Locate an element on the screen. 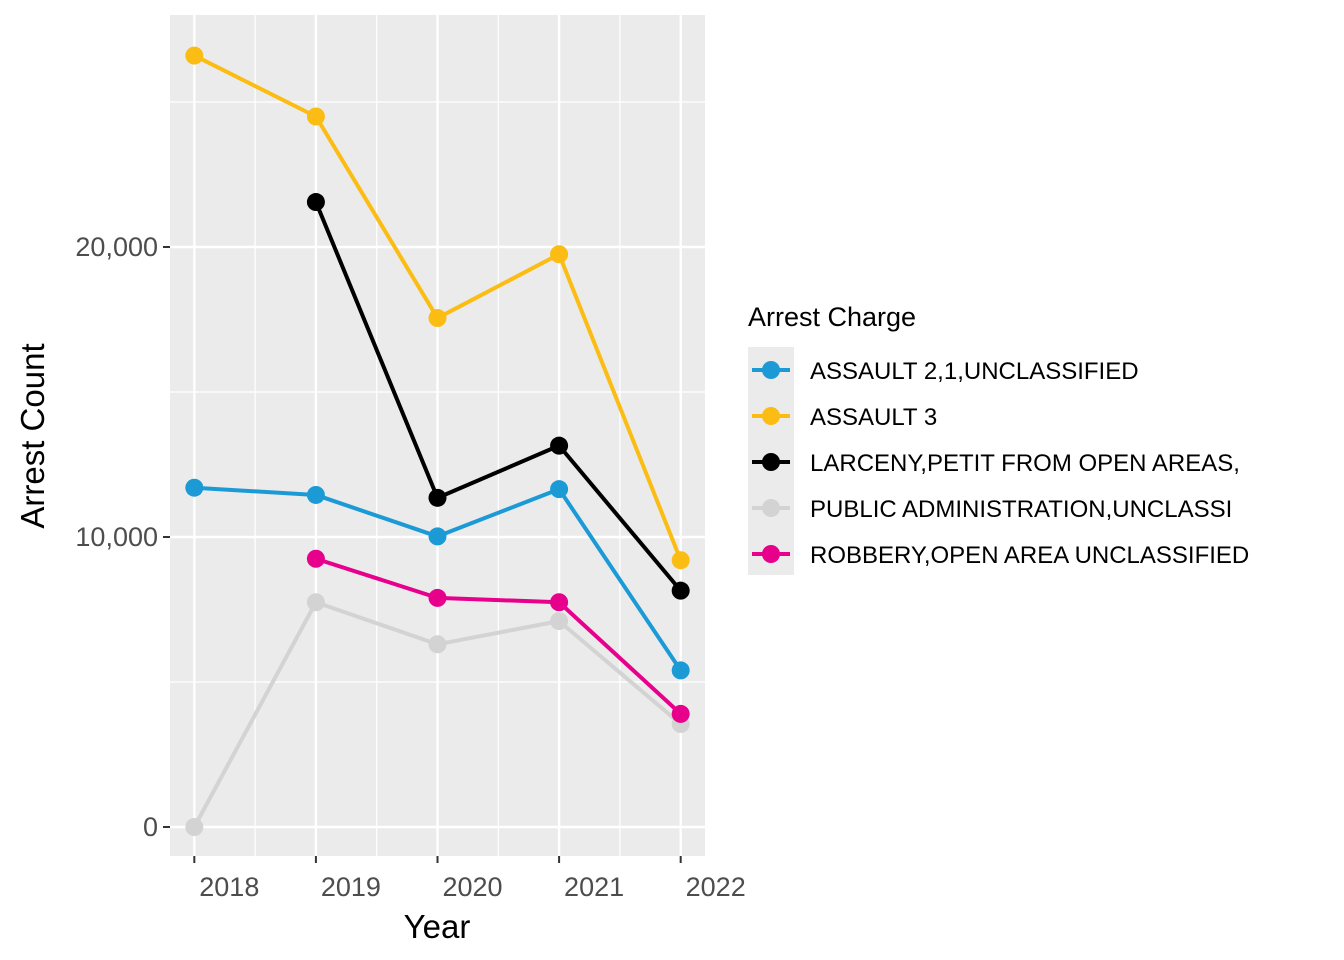 The height and width of the screenshot is (960, 1344). legend-label: ASSAULT 3 is located at coordinates (873, 417).